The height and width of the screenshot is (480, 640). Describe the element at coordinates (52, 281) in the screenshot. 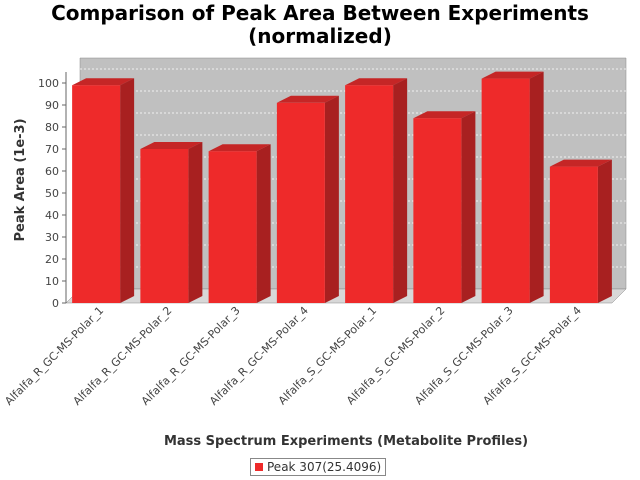

I see `y-tick-label-10: 10` at that location.